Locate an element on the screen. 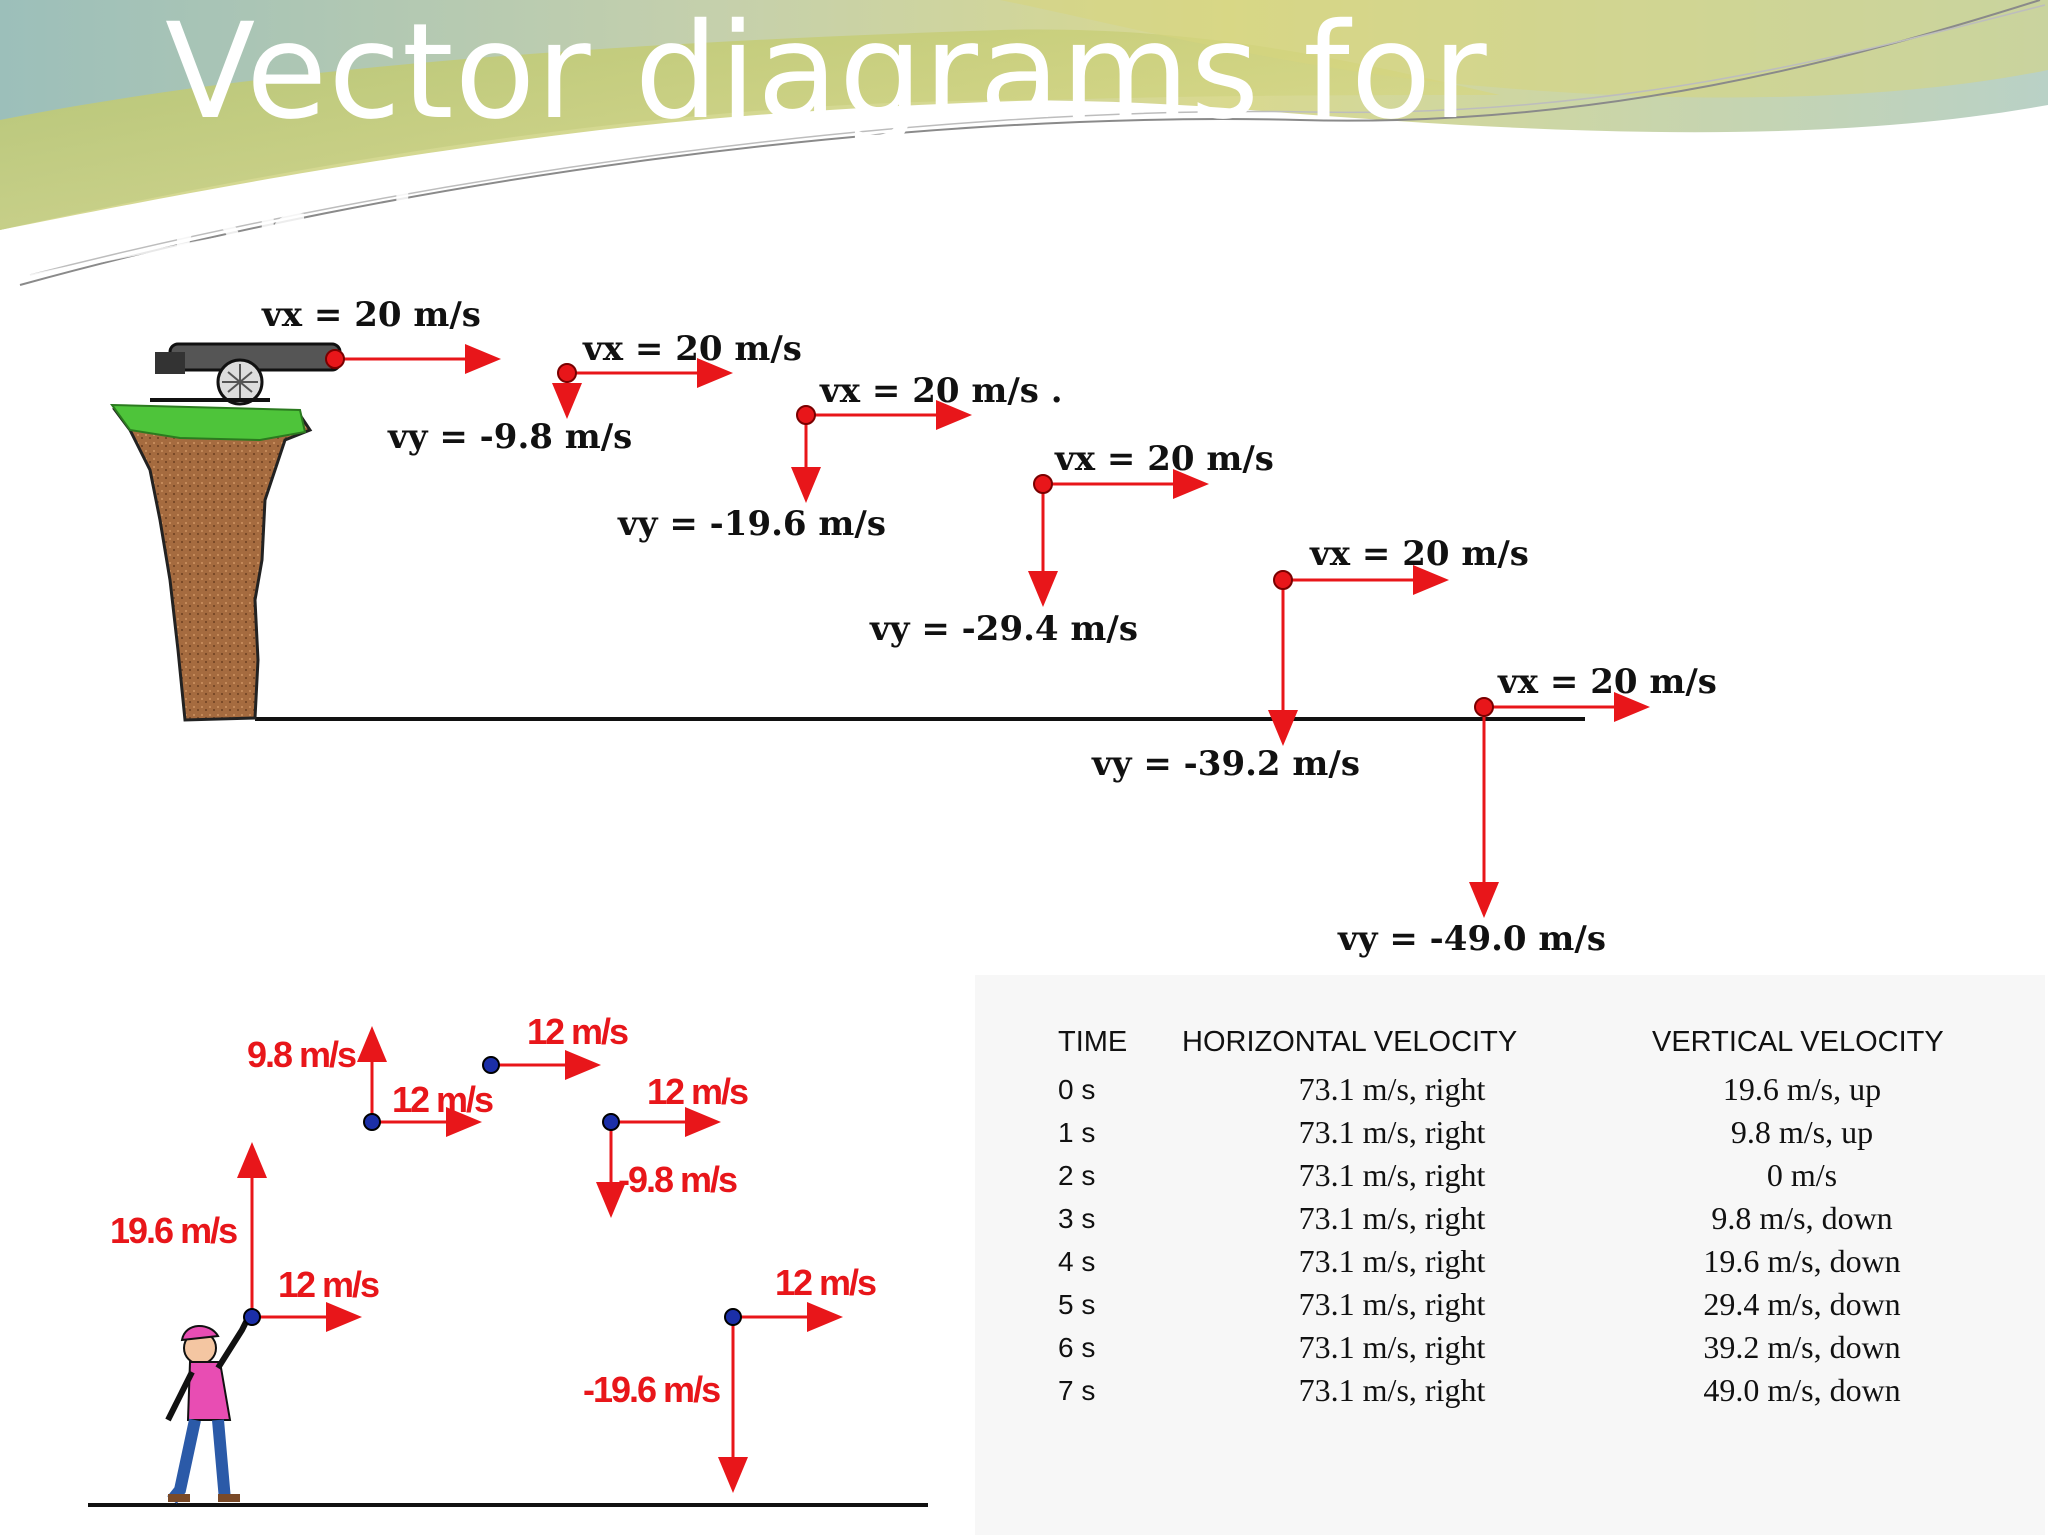 Image resolution: width=2048 pixels, height=1536 pixels. time-cell: 0 s is located at coordinates (1077, 1089).